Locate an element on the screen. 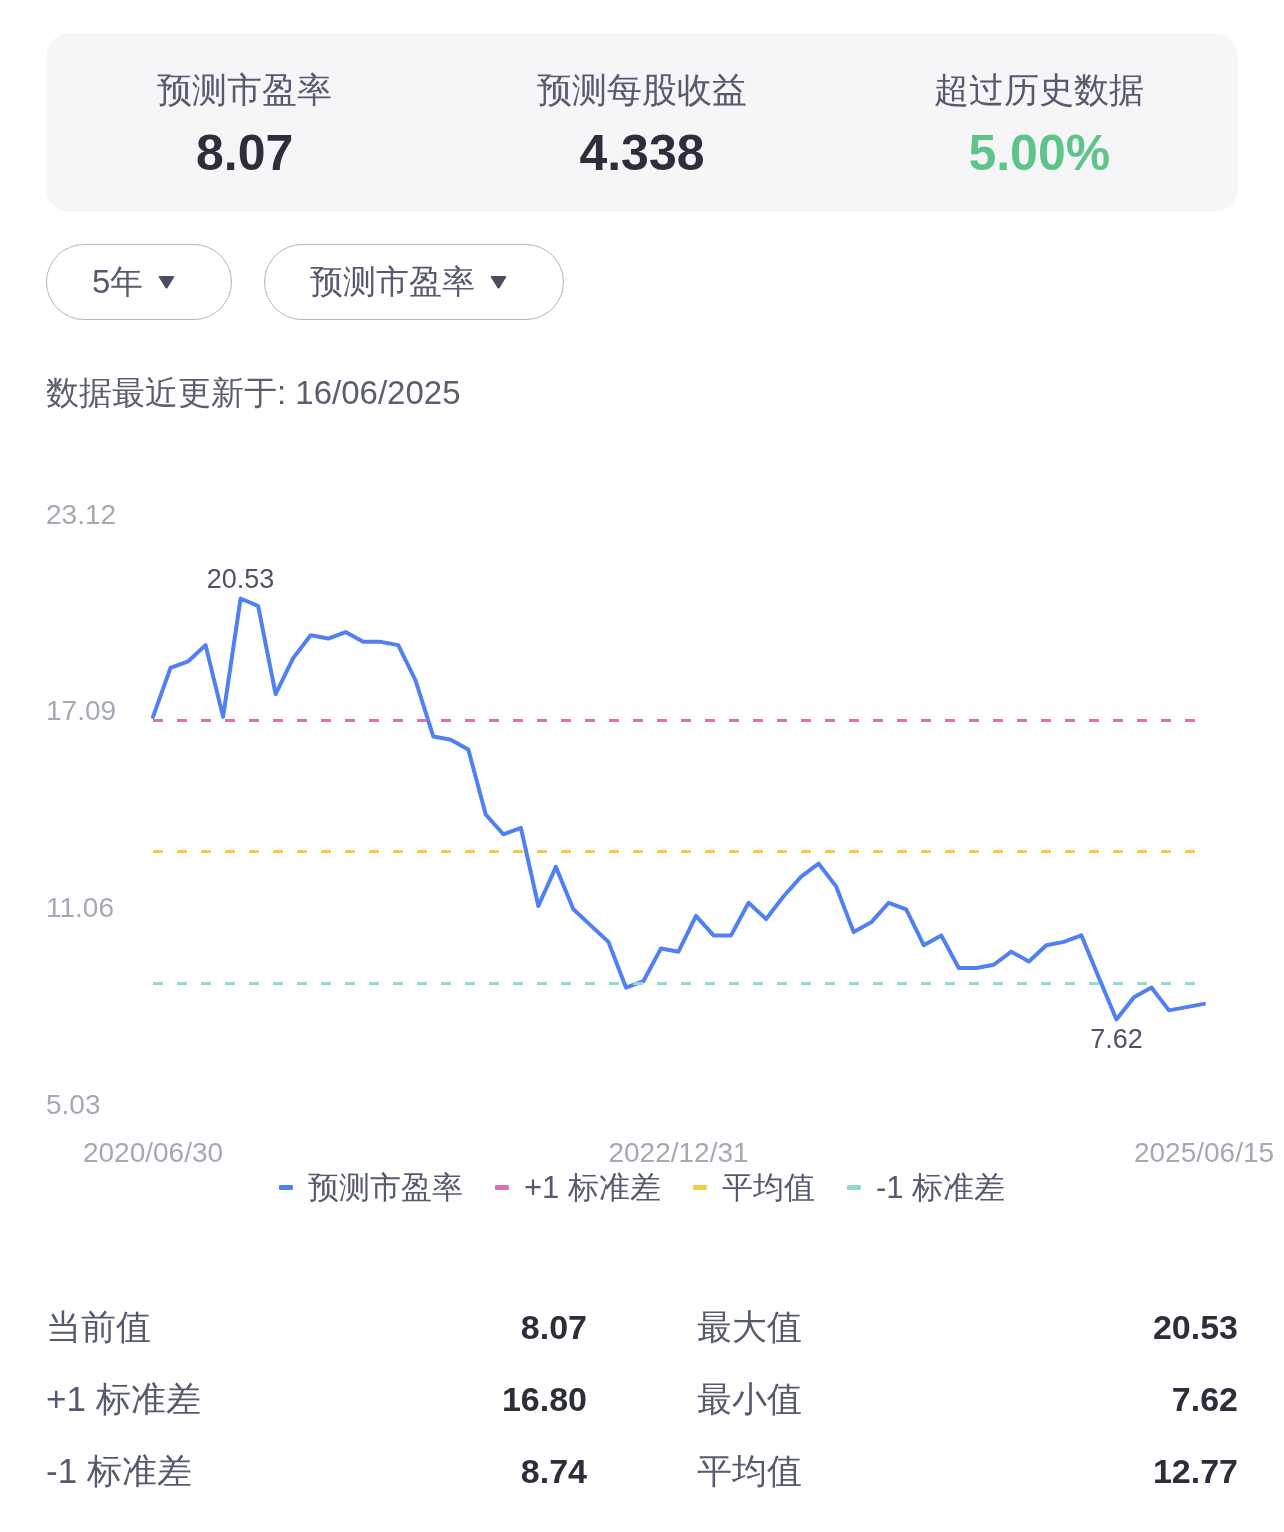 The height and width of the screenshot is (1532, 1284). text: 12.77 is located at coordinates (1194, 1471).